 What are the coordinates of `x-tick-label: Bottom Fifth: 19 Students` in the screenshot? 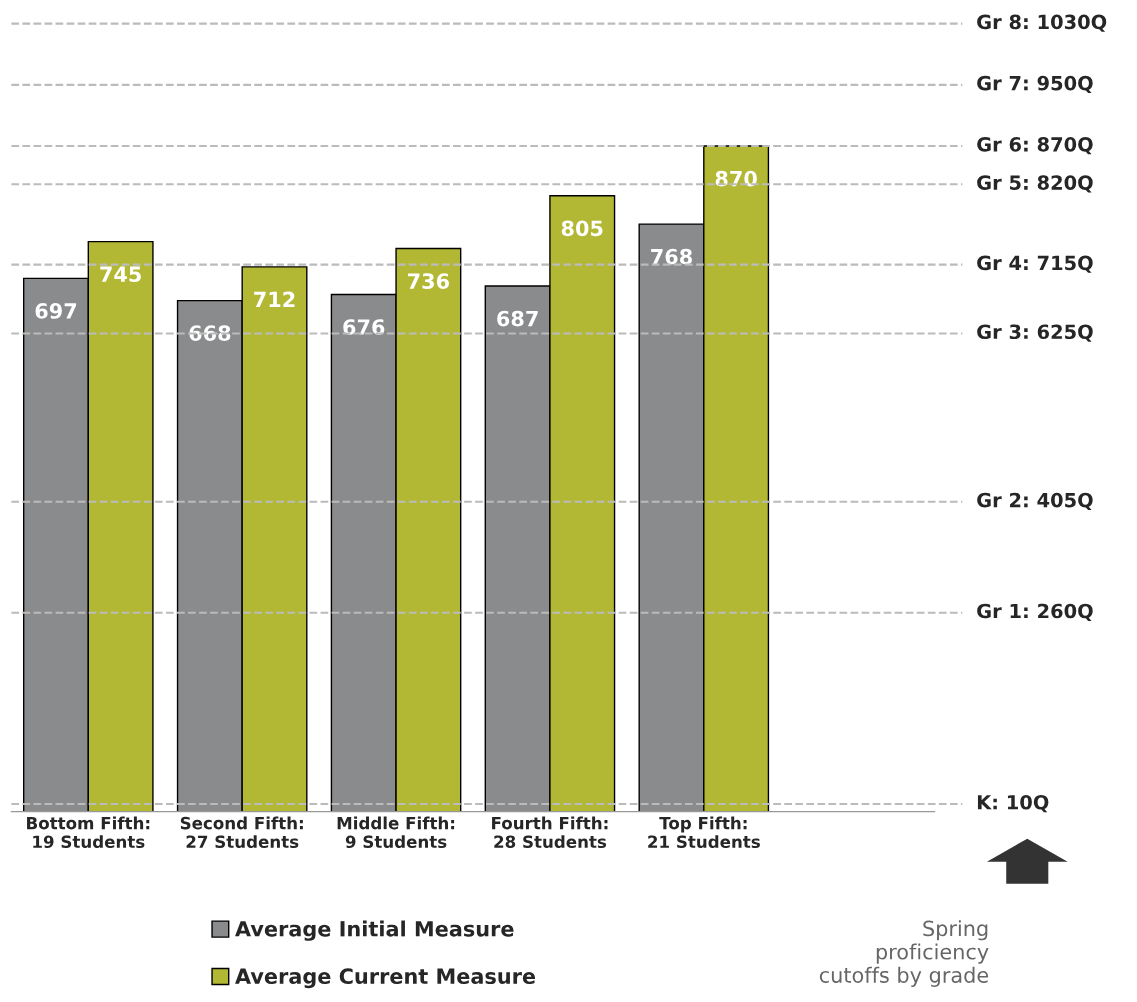 It's located at (88, 832).